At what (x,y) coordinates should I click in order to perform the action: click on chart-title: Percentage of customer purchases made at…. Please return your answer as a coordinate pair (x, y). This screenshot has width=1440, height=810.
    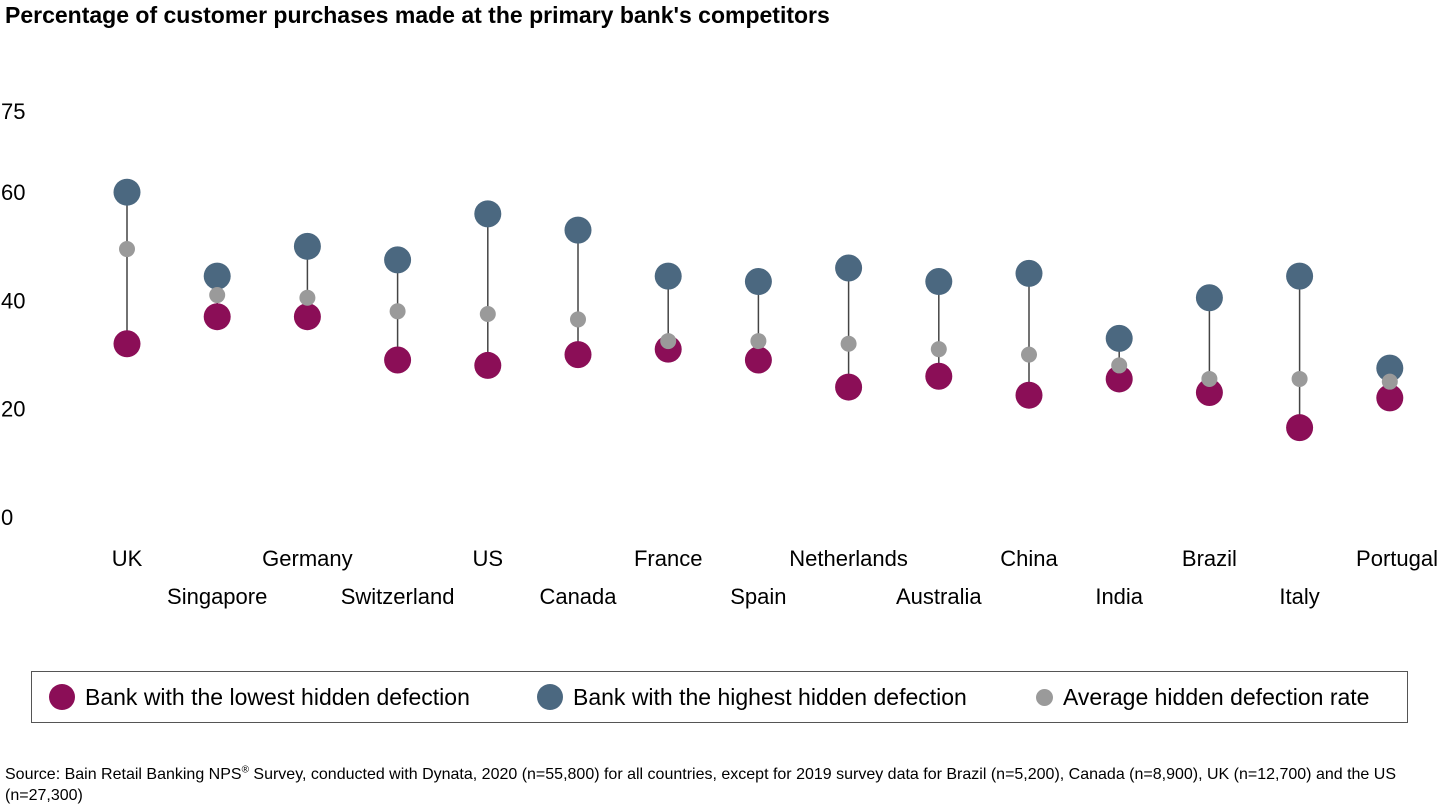
    Looking at the image, I should click on (417, 15).